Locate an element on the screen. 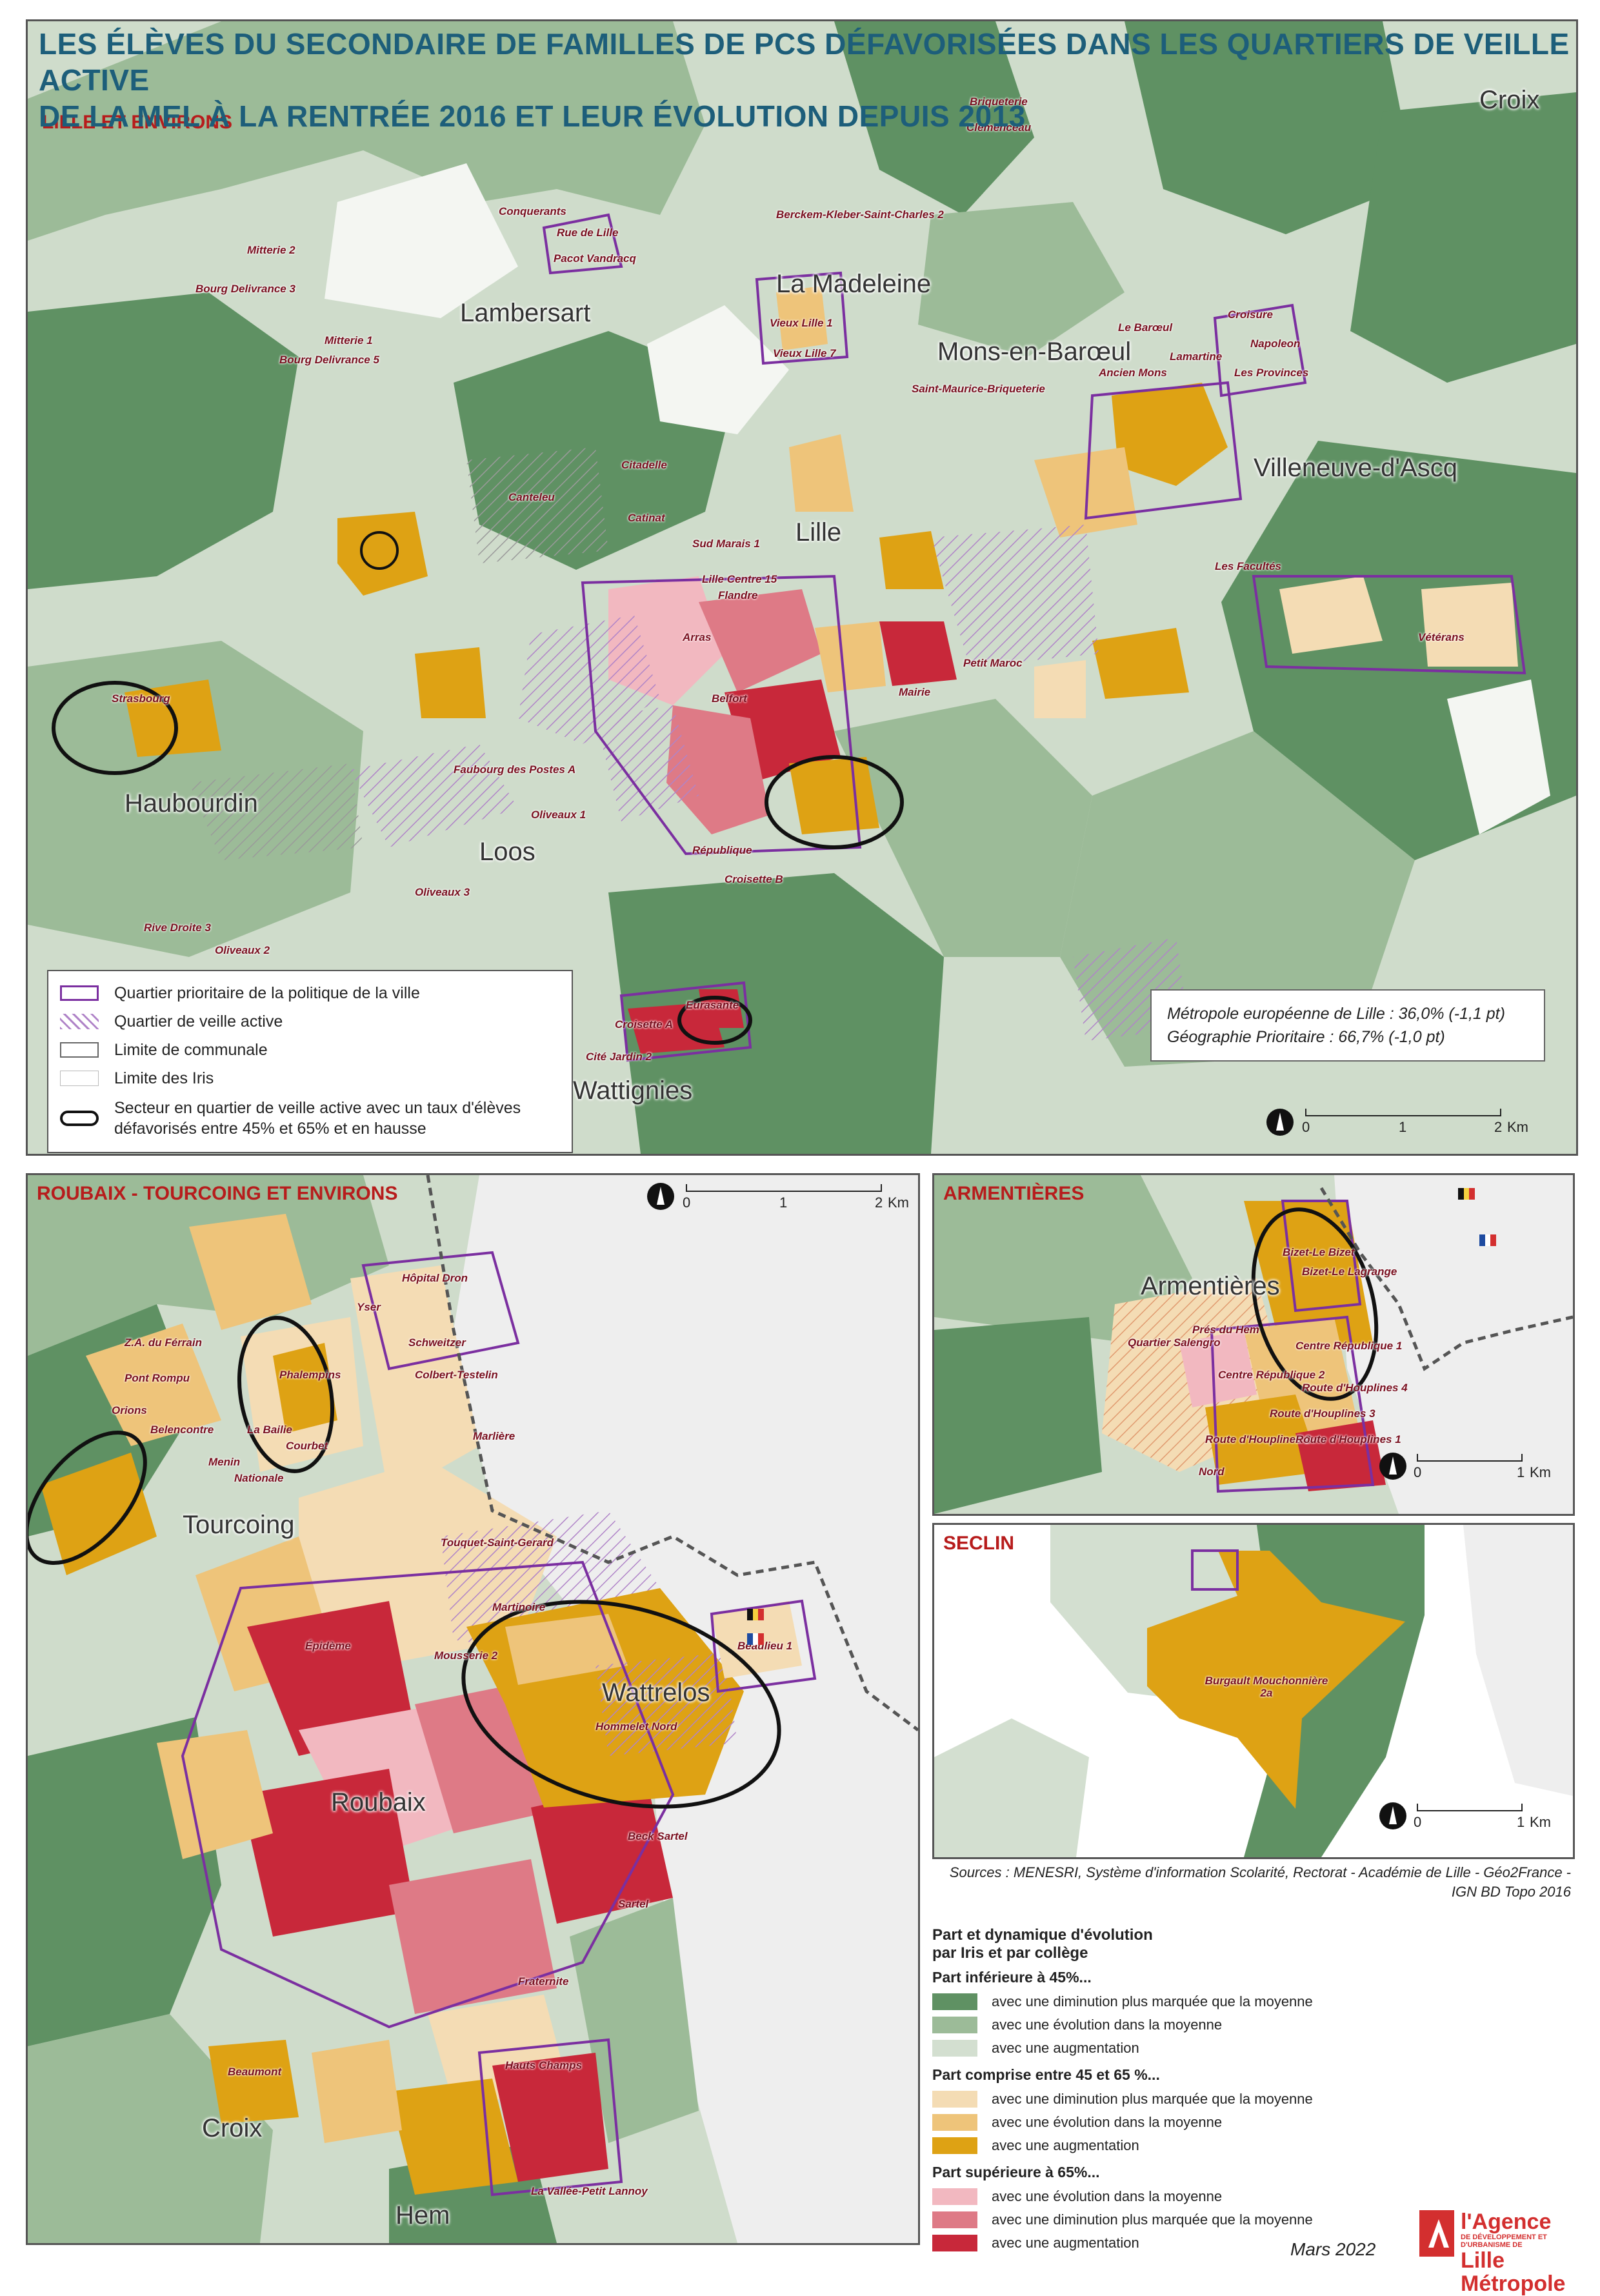  quarter-label: Centre République 2 is located at coordinates (1271, 1375).